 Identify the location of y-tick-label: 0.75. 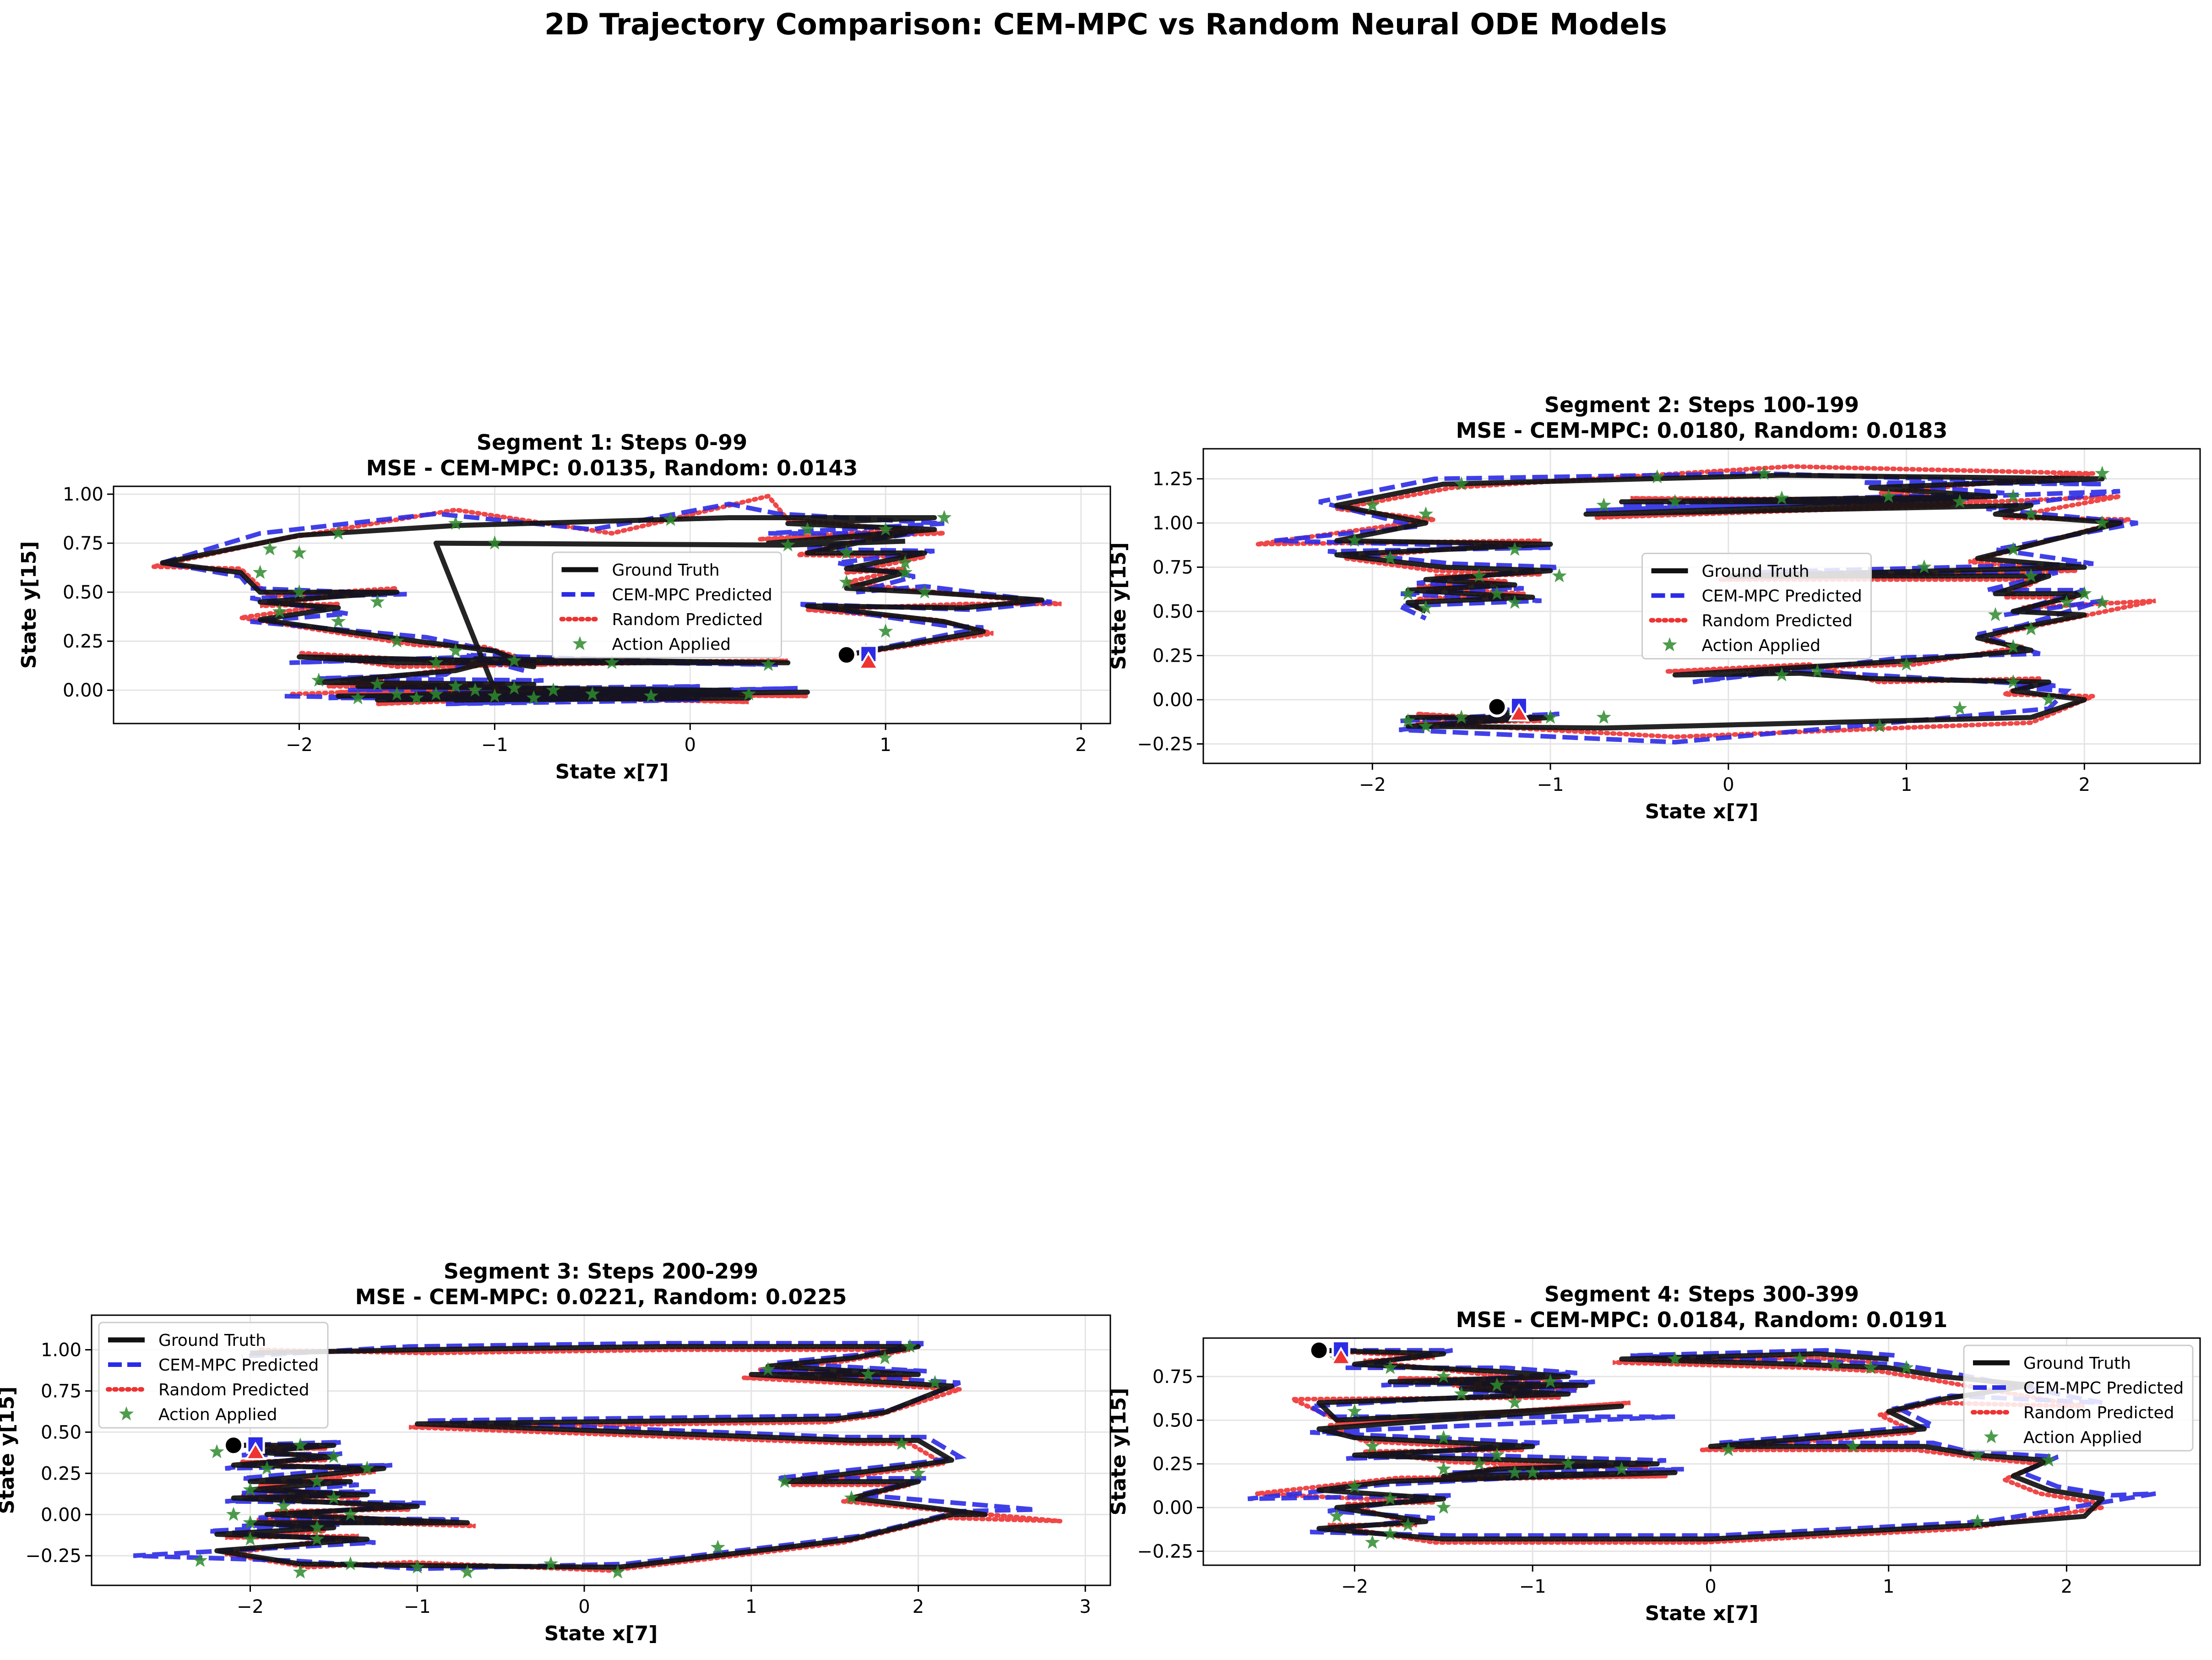
(1172, 1377).